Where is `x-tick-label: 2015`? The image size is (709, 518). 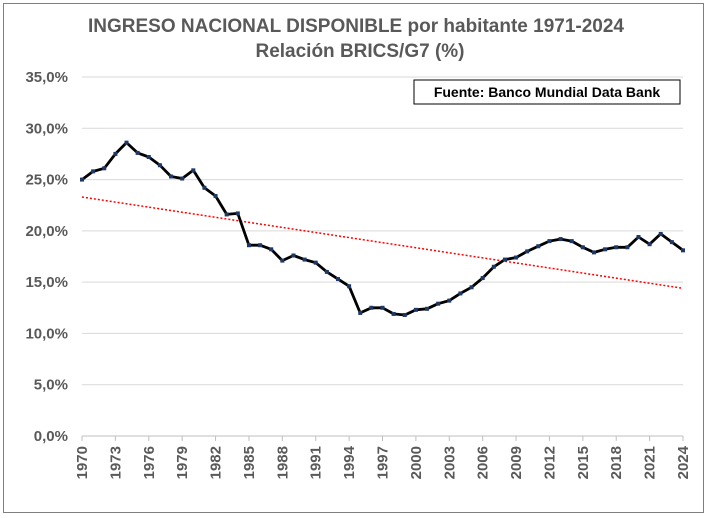
x-tick-label: 2015 is located at coordinates (583, 462).